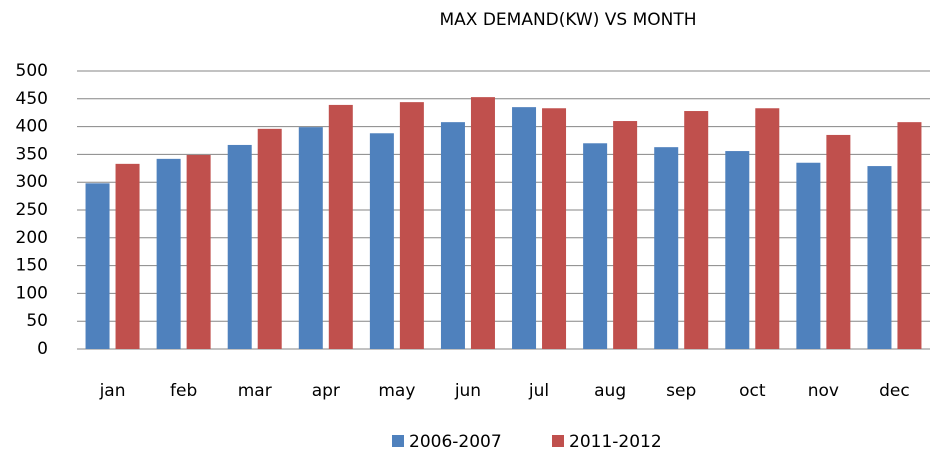 The height and width of the screenshot is (462, 937). Describe the element at coordinates (752, 391) in the screenshot. I see `x-tick-label: oct` at that location.